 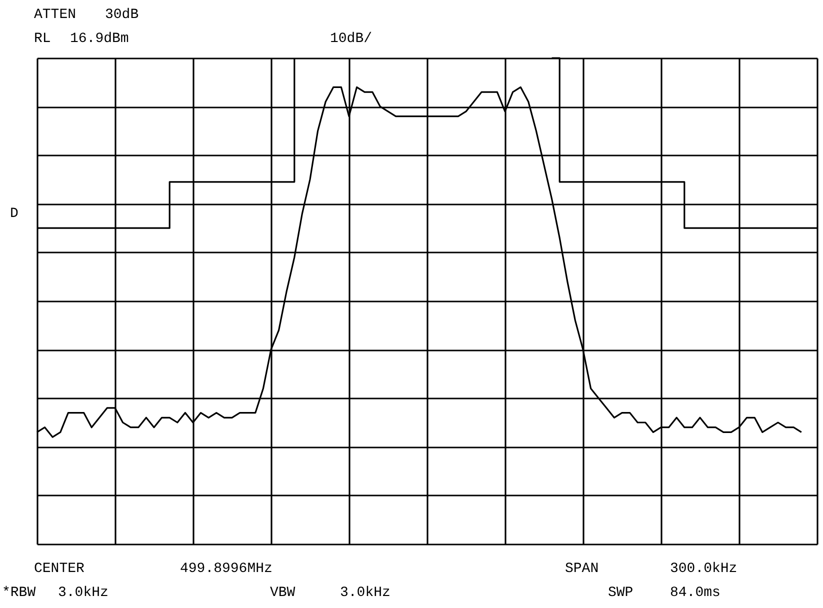 I want to click on text: 10dB/, so click(x=351, y=39).